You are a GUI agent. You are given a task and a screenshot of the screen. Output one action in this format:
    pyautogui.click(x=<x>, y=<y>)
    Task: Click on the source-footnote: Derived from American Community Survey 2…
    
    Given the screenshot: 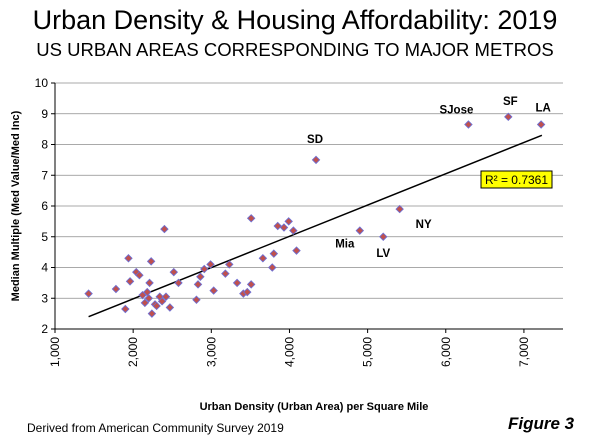 What is the action you would take?
    pyautogui.click(x=155, y=428)
    